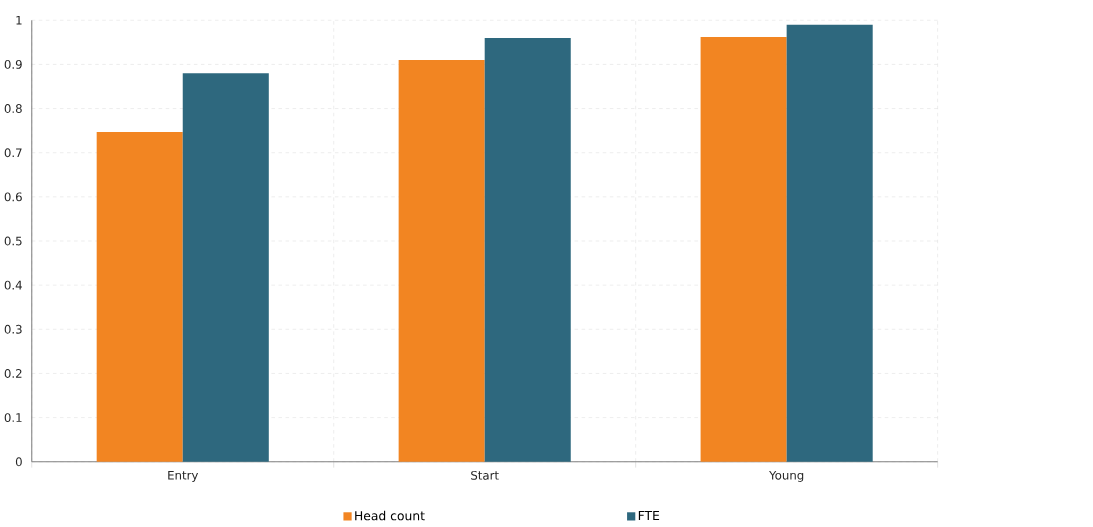 The image size is (1093, 527). I want to click on y-tick-label: 0.5, so click(13, 241).